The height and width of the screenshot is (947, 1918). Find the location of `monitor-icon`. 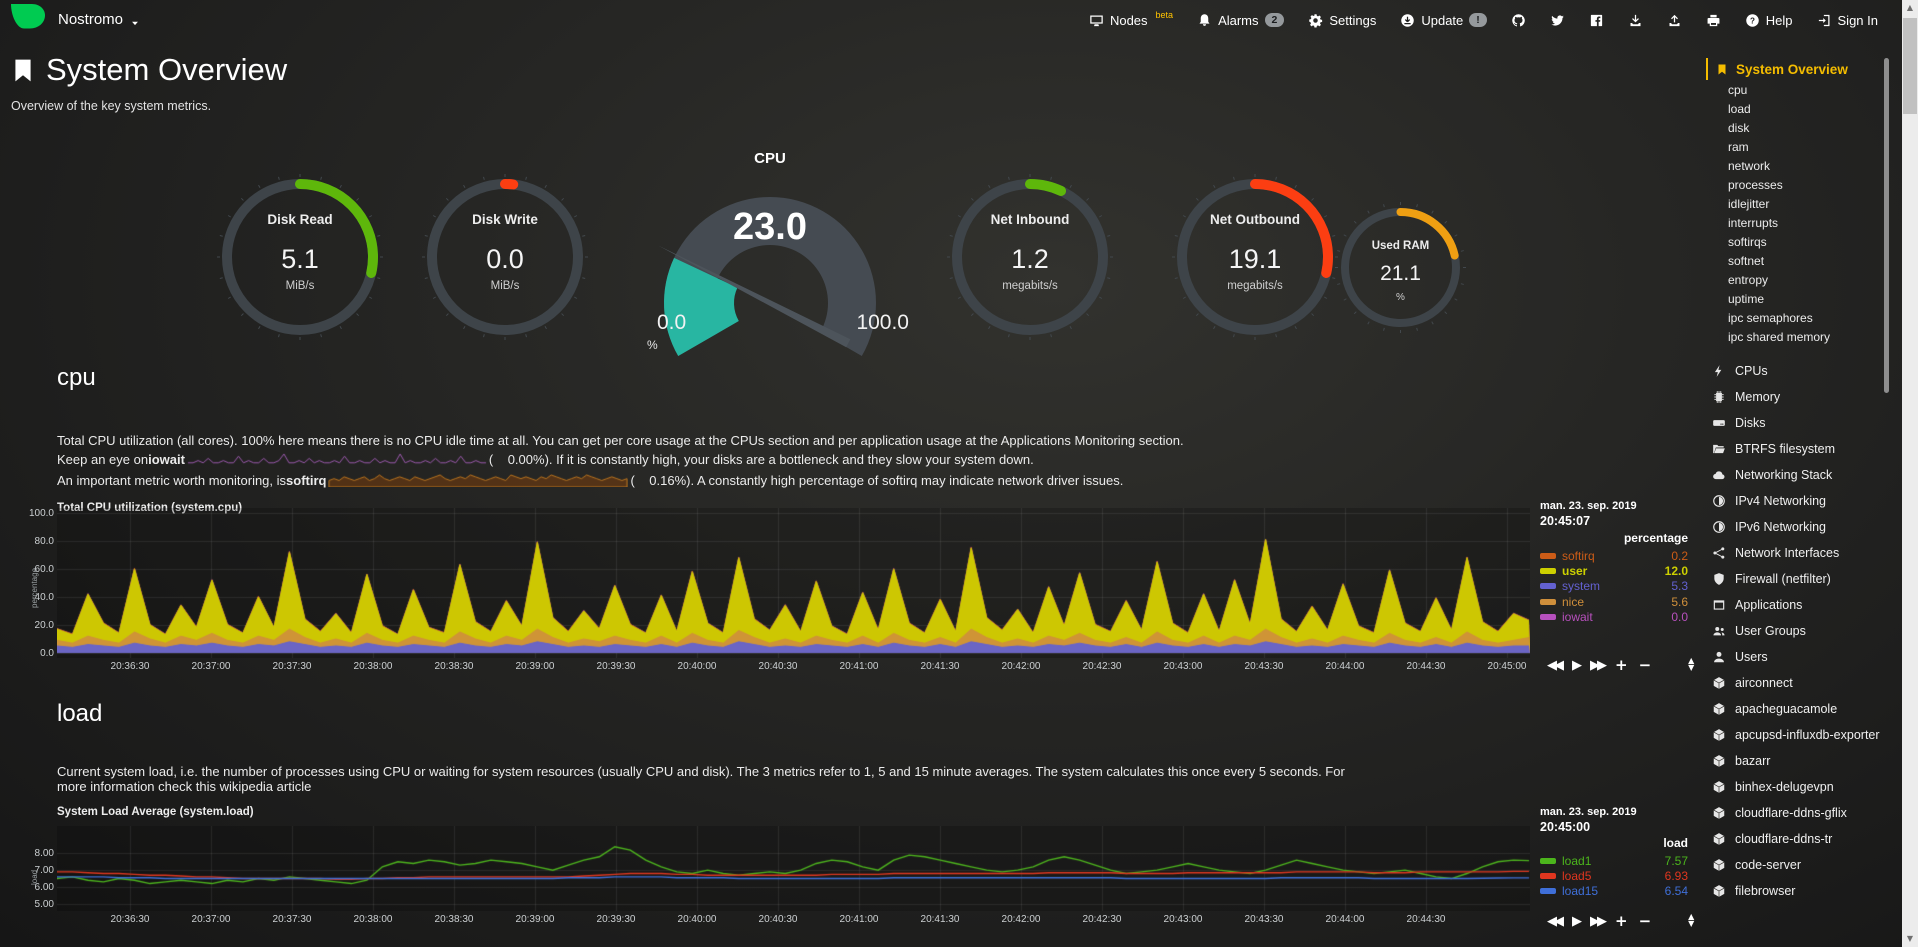

monitor-icon is located at coordinates (1096, 20).